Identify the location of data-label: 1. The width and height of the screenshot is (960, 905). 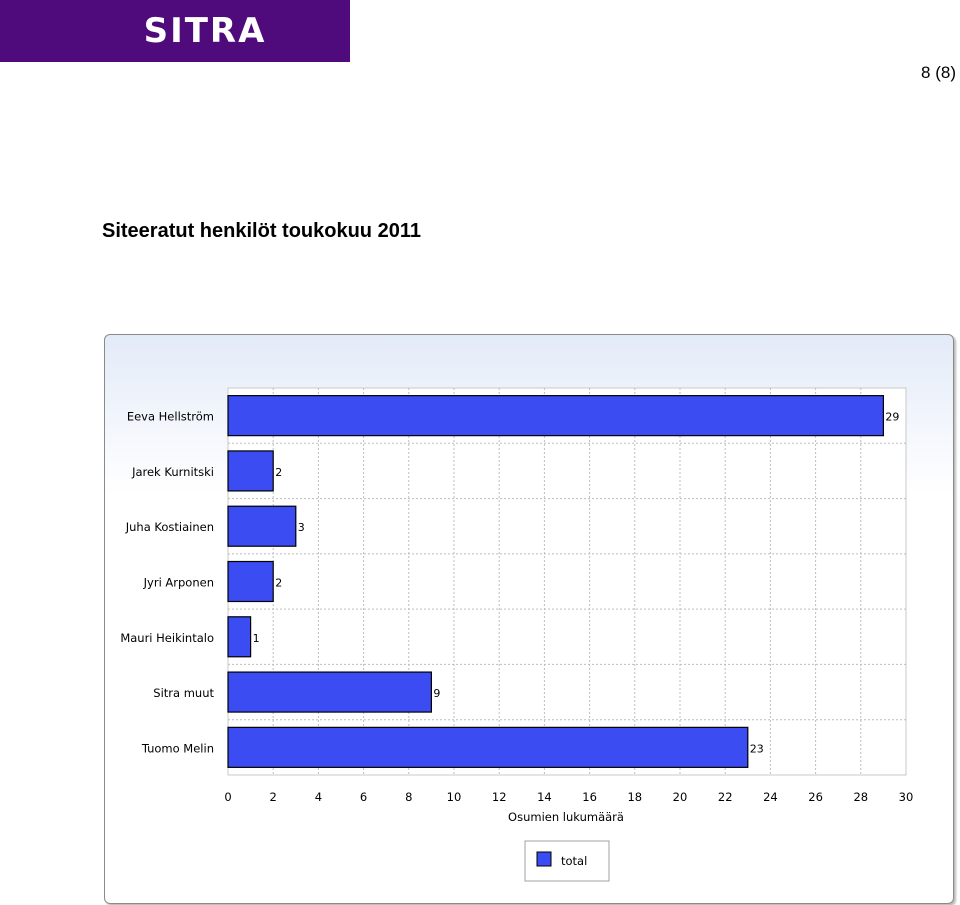
(256, 638).